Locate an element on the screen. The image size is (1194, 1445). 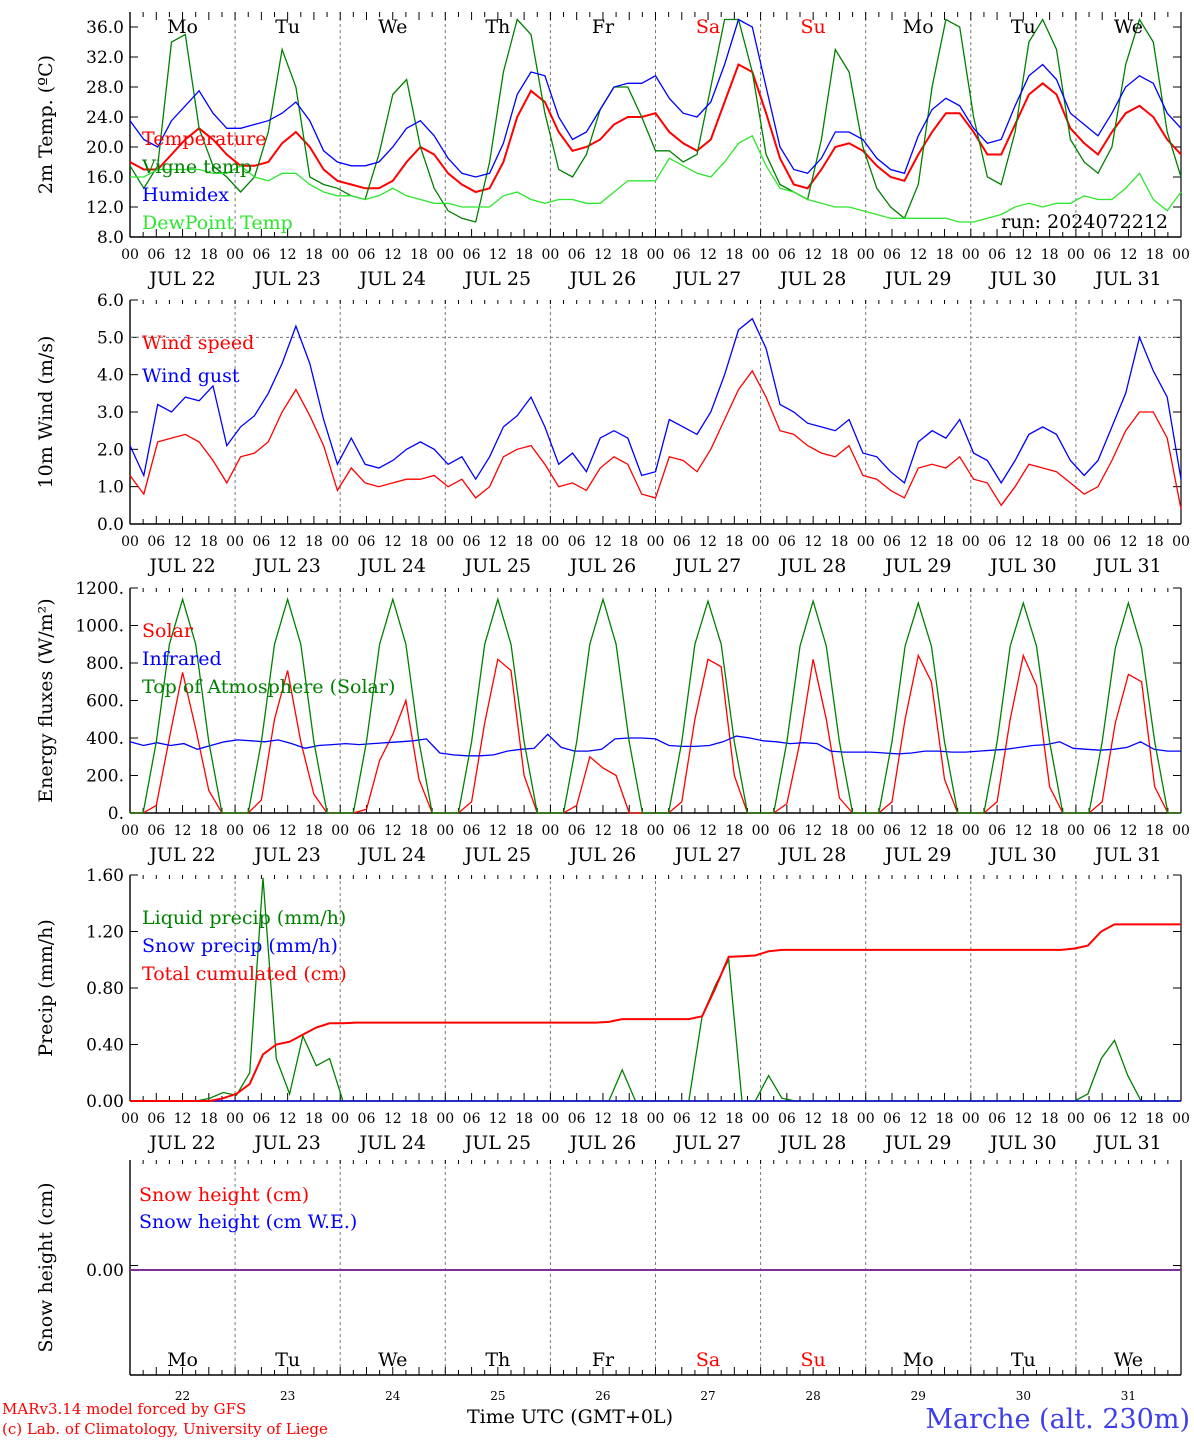
y-tick-label: 800. is located at coordinates (105, 664).